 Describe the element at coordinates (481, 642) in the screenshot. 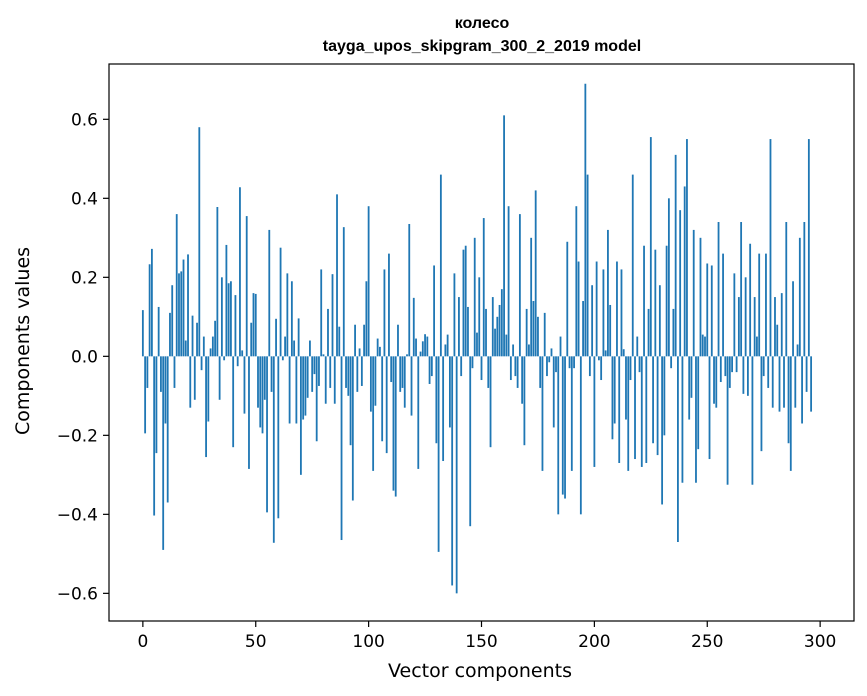

I see `x-tick-label: 150` at that location.